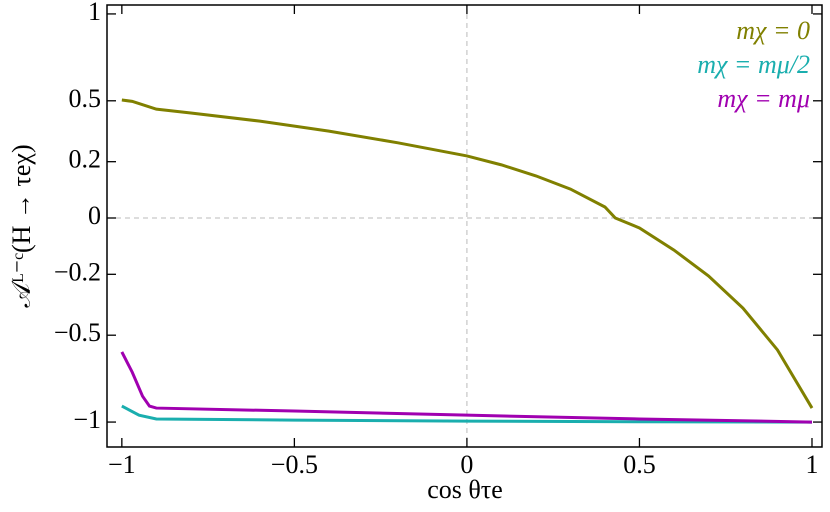  I want to click on y-tick-label: −0.2, so click(77, 271).